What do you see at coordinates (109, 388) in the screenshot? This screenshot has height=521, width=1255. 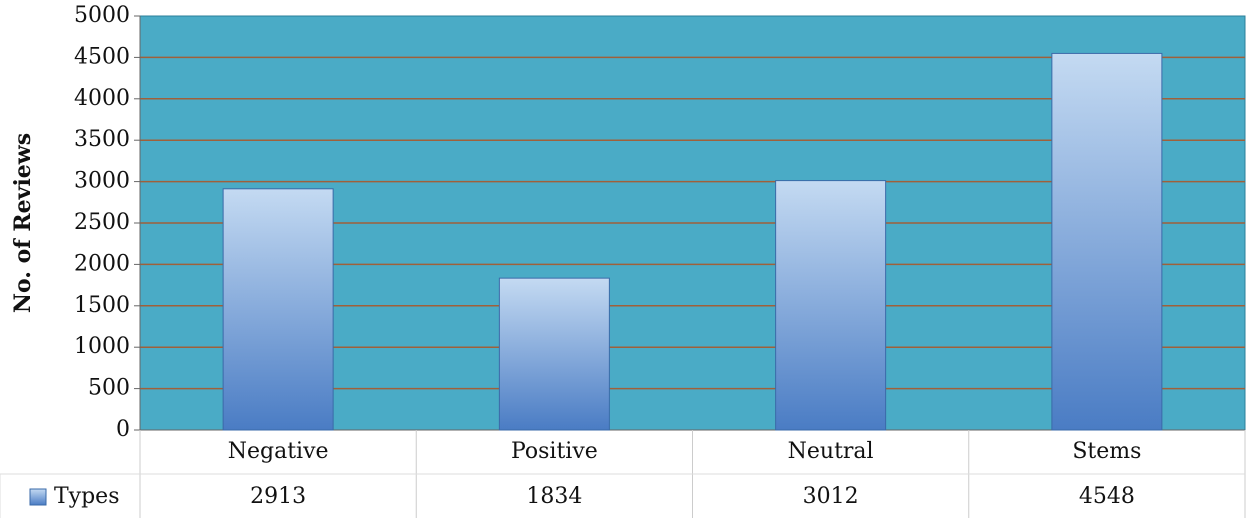 I see `y-tick-label: 500` at bounding box center [109, 388].